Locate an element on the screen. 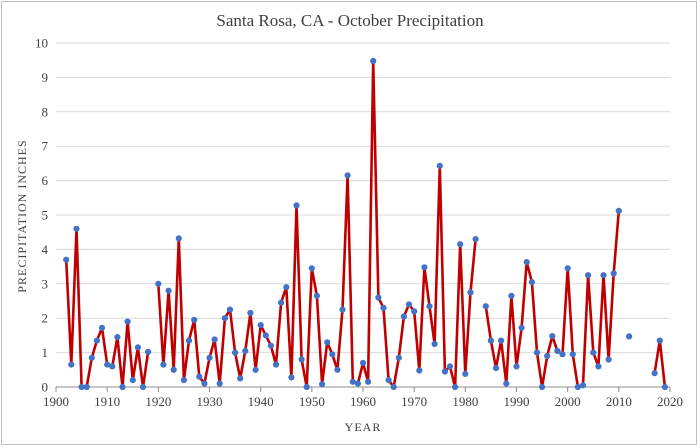  x-tick-label: 2020 is located at coordinates (670, 401).